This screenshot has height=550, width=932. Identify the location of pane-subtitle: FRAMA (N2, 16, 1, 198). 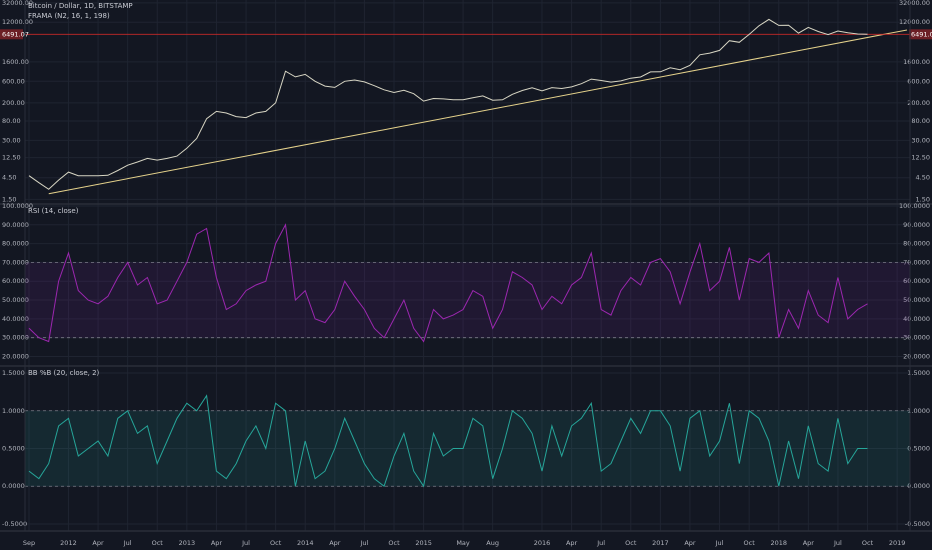
(69, 16).